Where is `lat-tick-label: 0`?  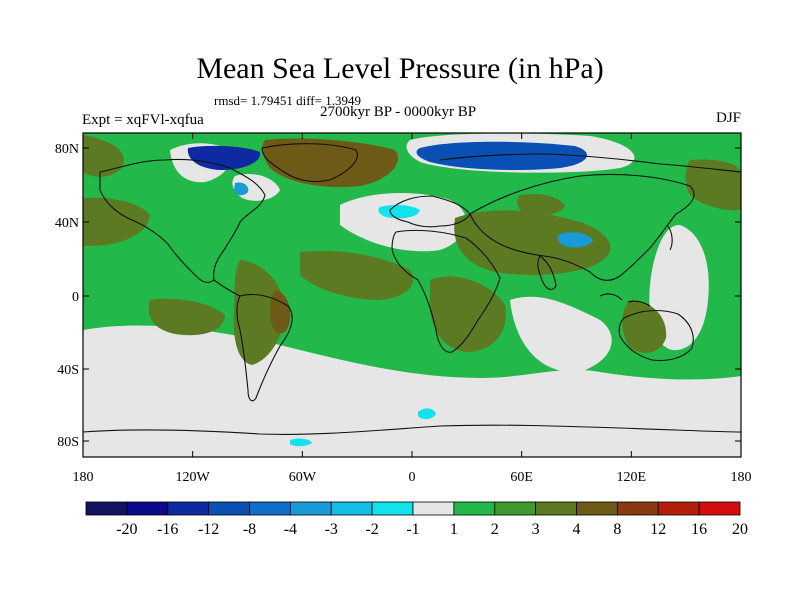 lat-tick-label: 0 is located at coordinates (75, 297).